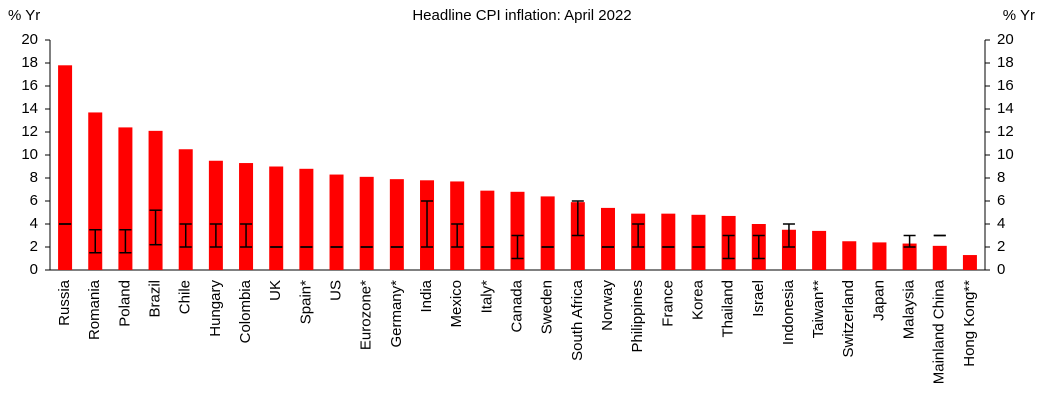 This screenshot has height=413, width=1043. I want to click on y-tick-label: 6, so click(34, 200).